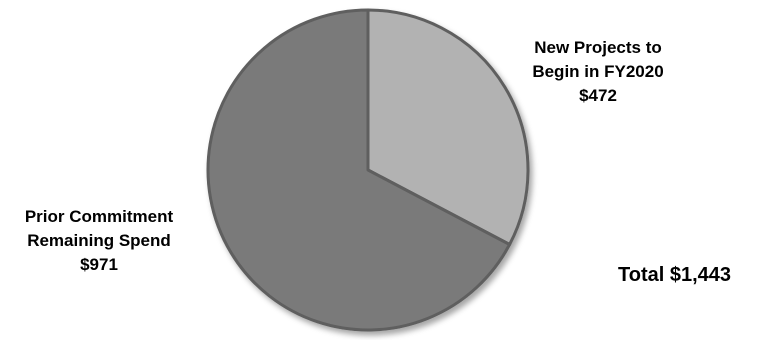  I want to click on slice-label-new-projects-line-2: Begin in FY2020, so click(598, 71).